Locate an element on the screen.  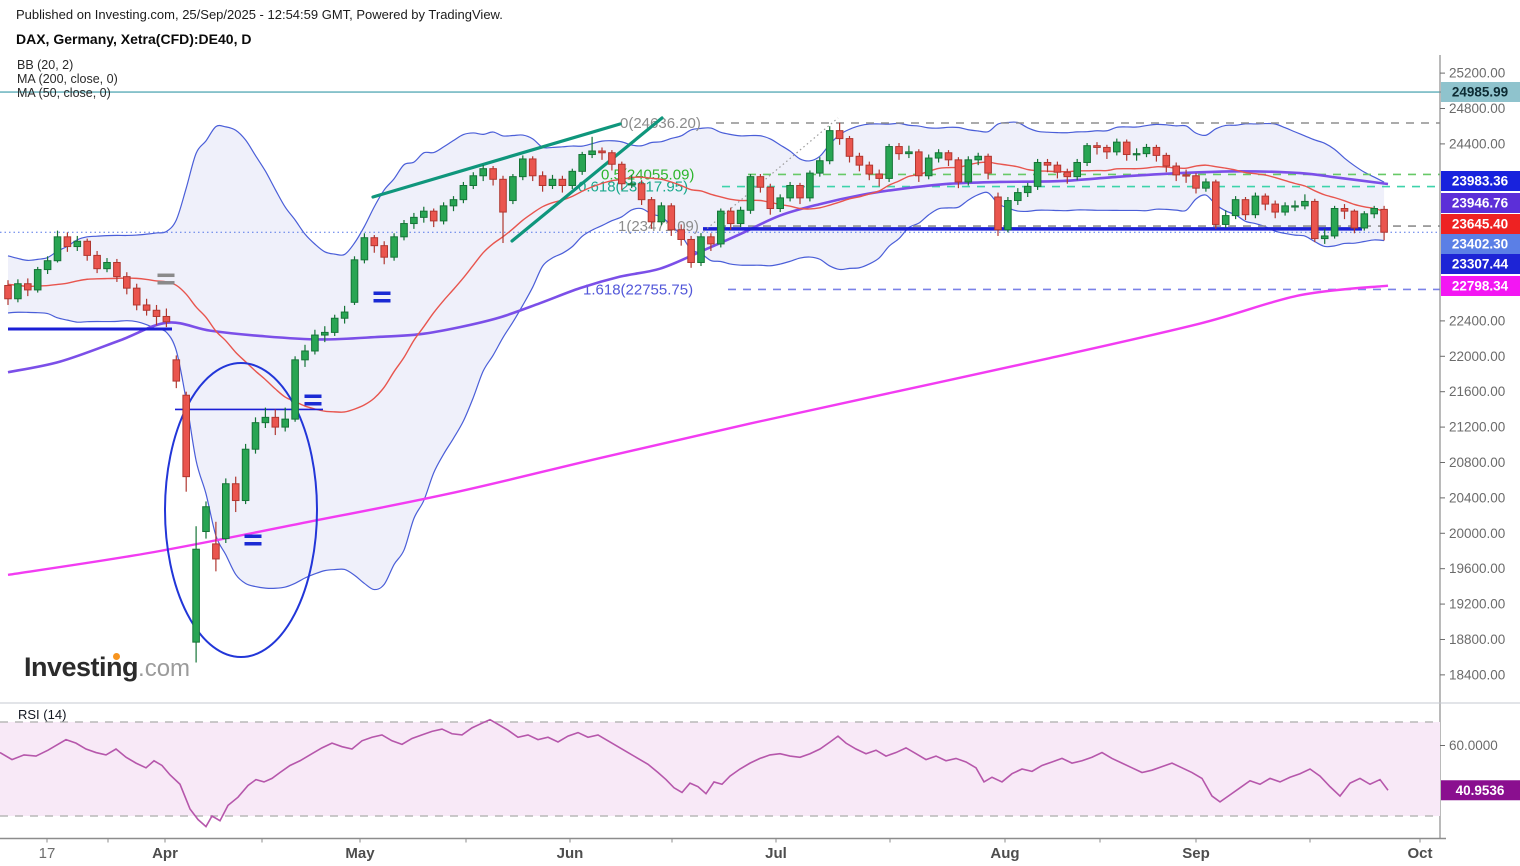
investing-logo: Investing.com is located at coordinates (107, 667).